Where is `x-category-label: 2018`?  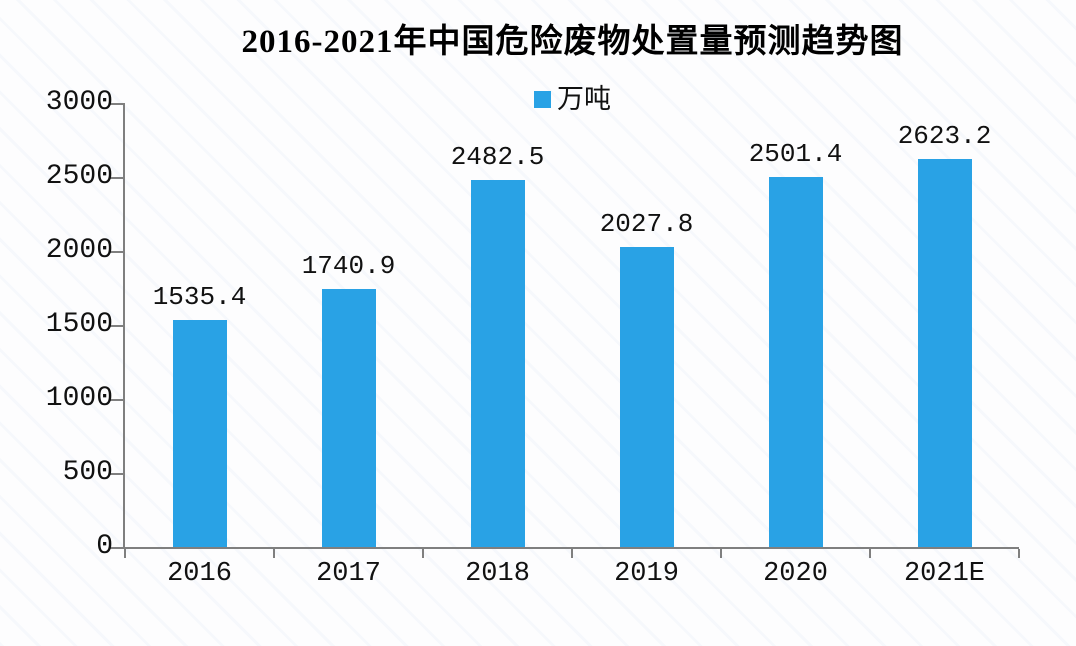 x-category-label: 2018 is located at coordinates (497, 574).